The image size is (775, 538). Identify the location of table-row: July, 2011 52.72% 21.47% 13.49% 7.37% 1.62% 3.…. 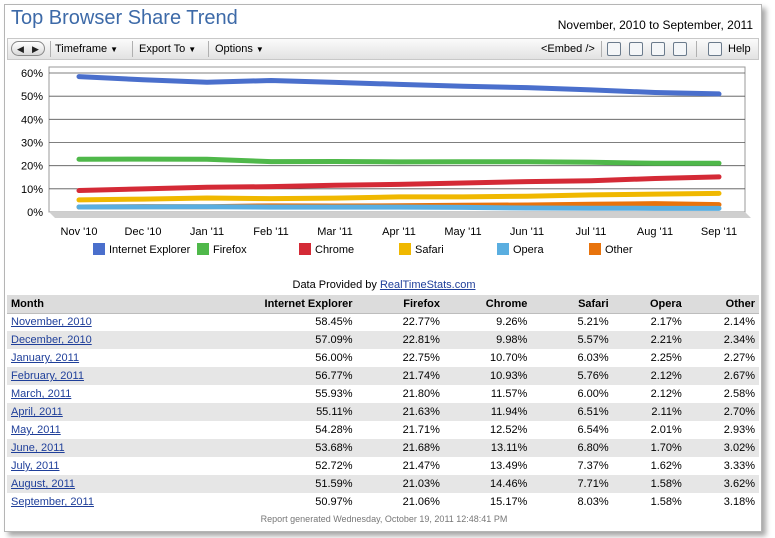
(383, 466).